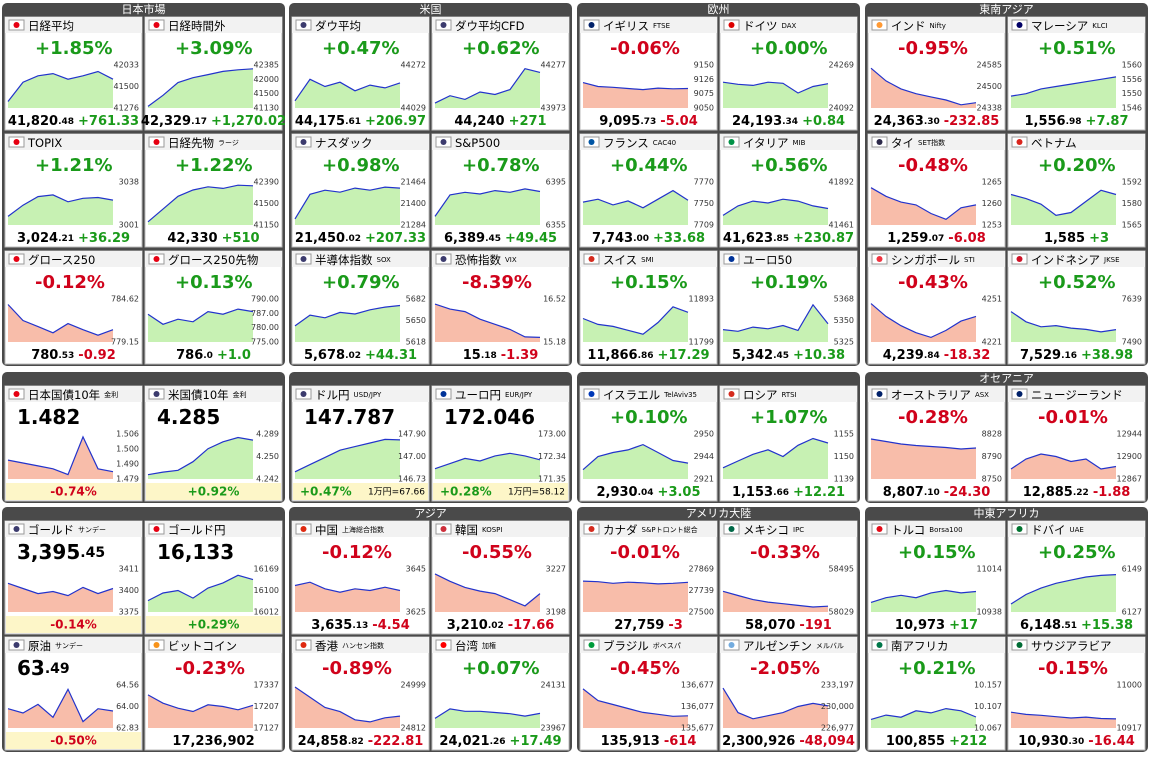  What do you see at coordinates (788, 443) in the screenshot?
I see `tile: ロシア RTSI 1155 1150 1139 +1.07% 1,153.66 +12.21` at bounding box center [788, 443].